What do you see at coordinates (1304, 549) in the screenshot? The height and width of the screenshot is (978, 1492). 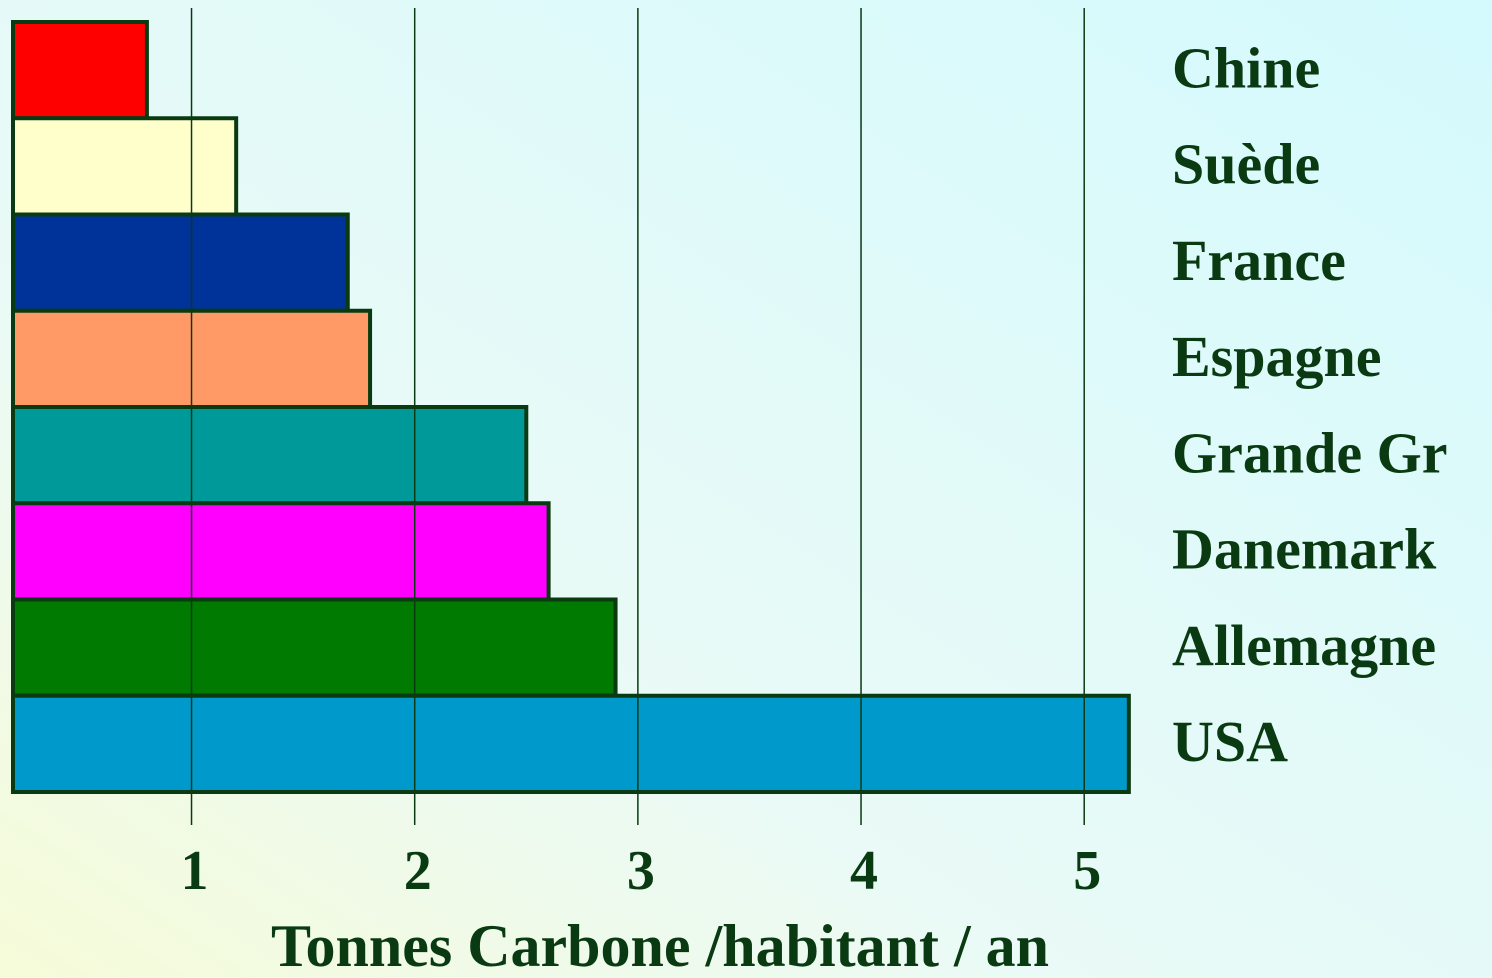 I see `category-label: Danemark` at bounding box center [1304, 549].